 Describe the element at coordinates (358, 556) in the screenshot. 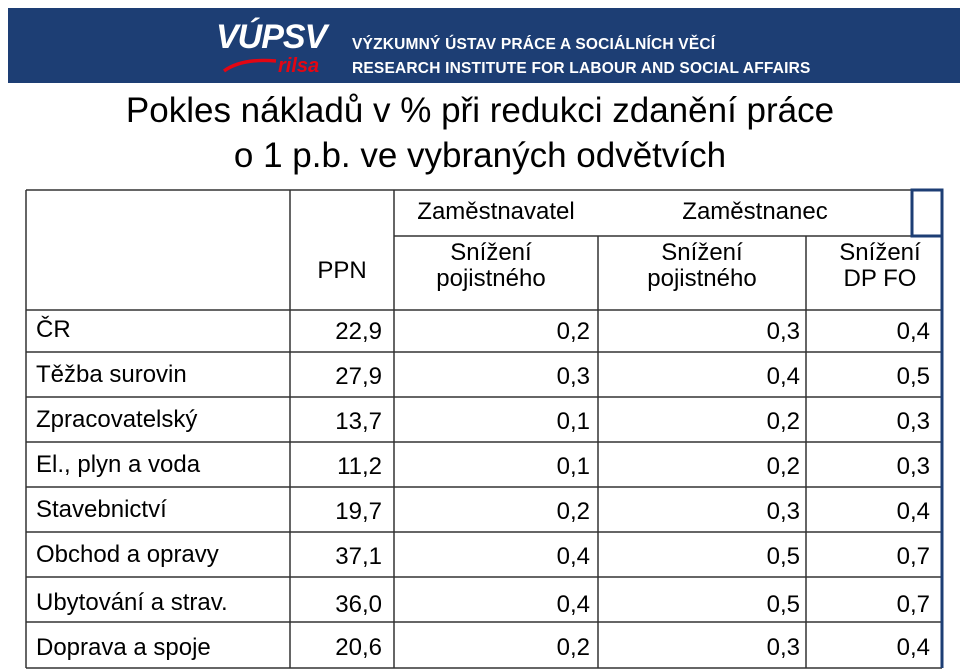

I see `cell-ppn: 37,1` at that location.